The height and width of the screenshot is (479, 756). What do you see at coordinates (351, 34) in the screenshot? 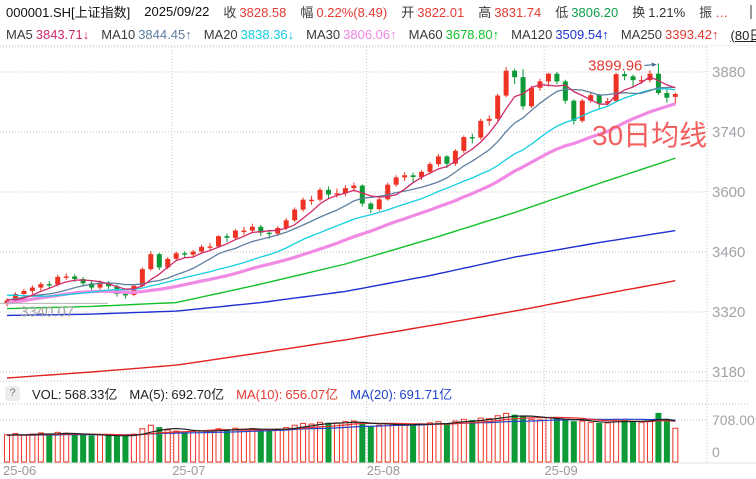
I see `ma30-legend: MA30 3806.06↑` at bounding box center [351, 34].